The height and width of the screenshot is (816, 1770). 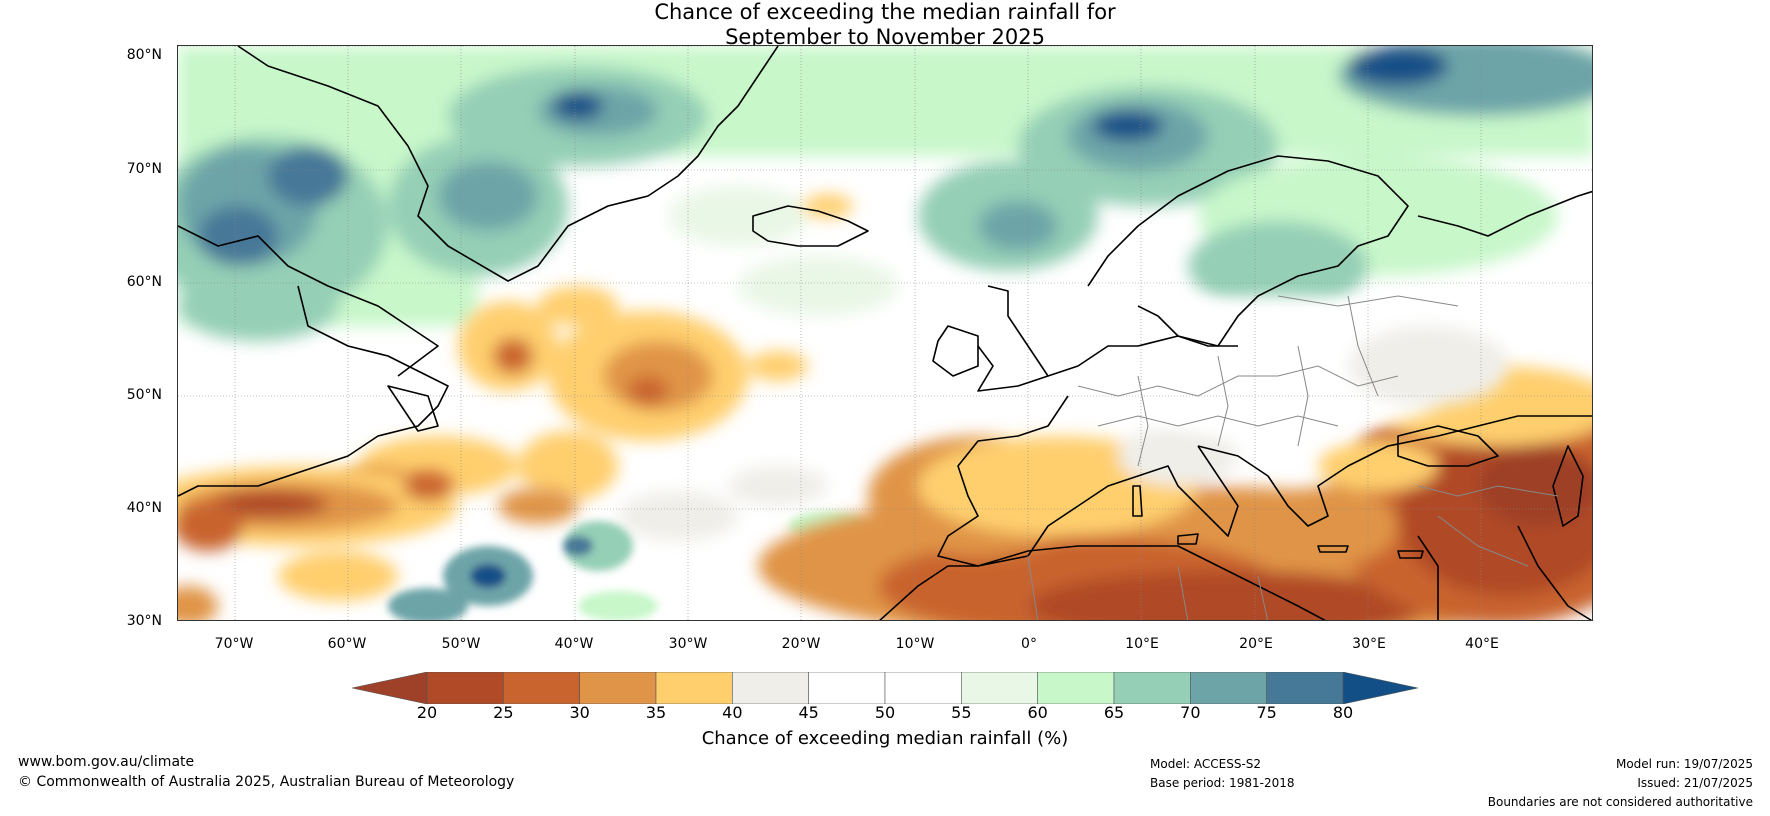 What do you see at coordinates (1293, 457) in the screenshot?
I see `country-borders` at bounding box center [1293, 457].